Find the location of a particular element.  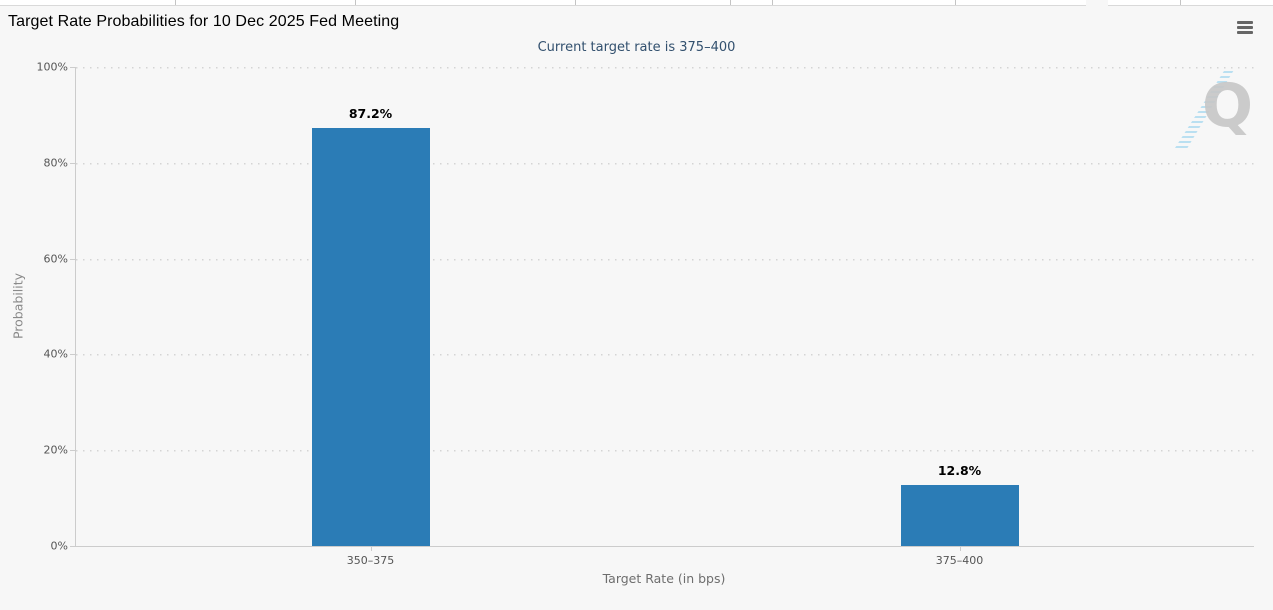

y-tick-label: 20% is located at coordinates (55, 450).